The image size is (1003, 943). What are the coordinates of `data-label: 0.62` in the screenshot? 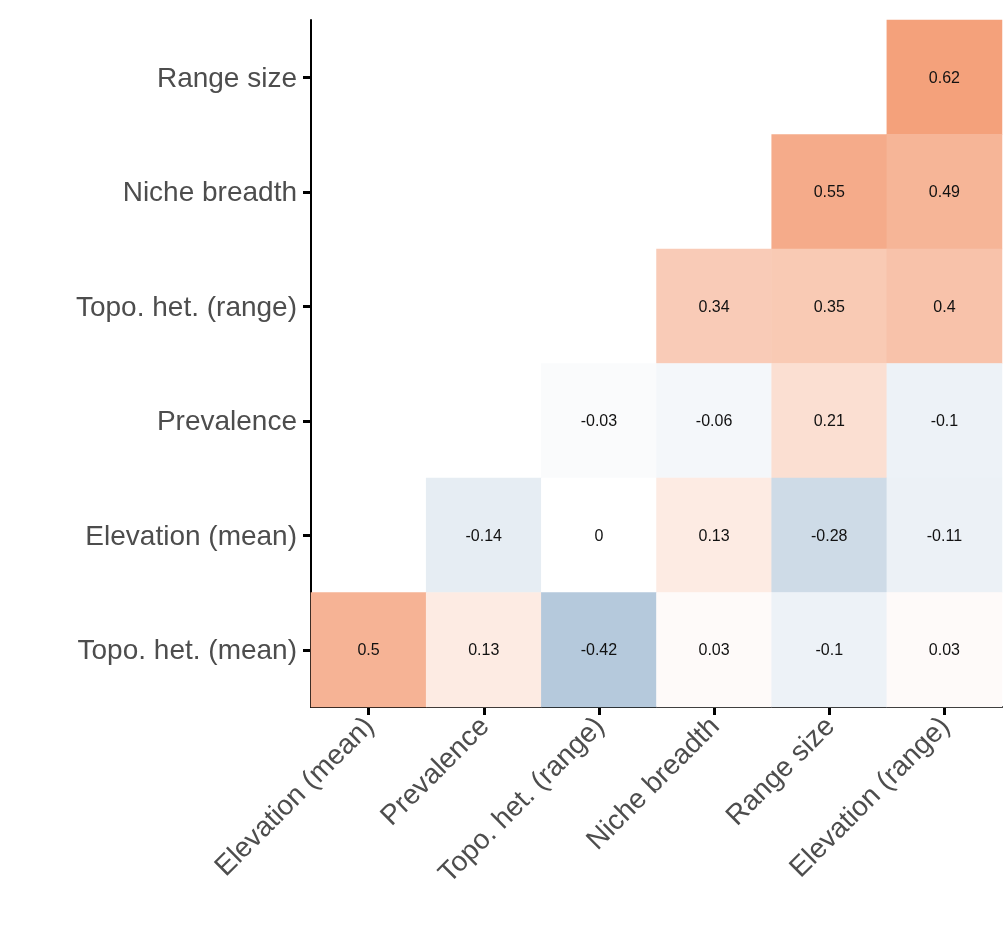 It's located at (944, 77).